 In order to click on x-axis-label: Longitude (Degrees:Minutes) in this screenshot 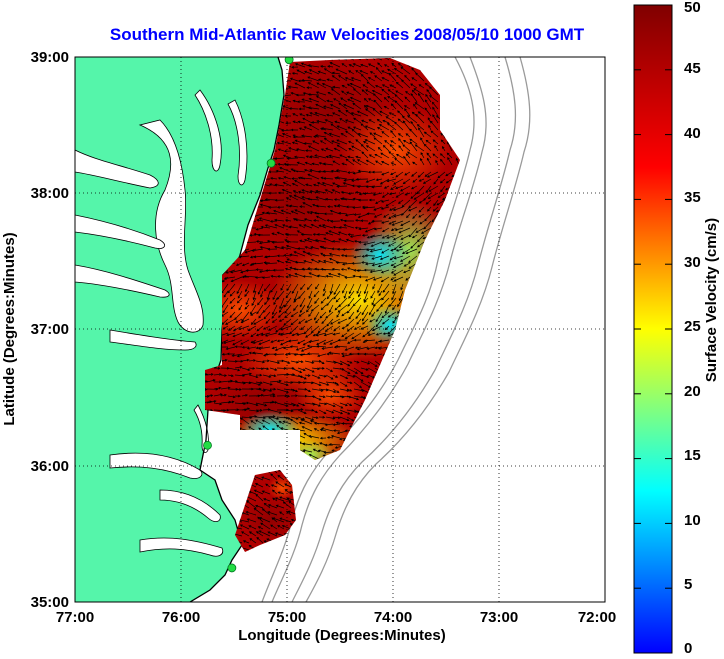, I will do `click(342, 635)`.